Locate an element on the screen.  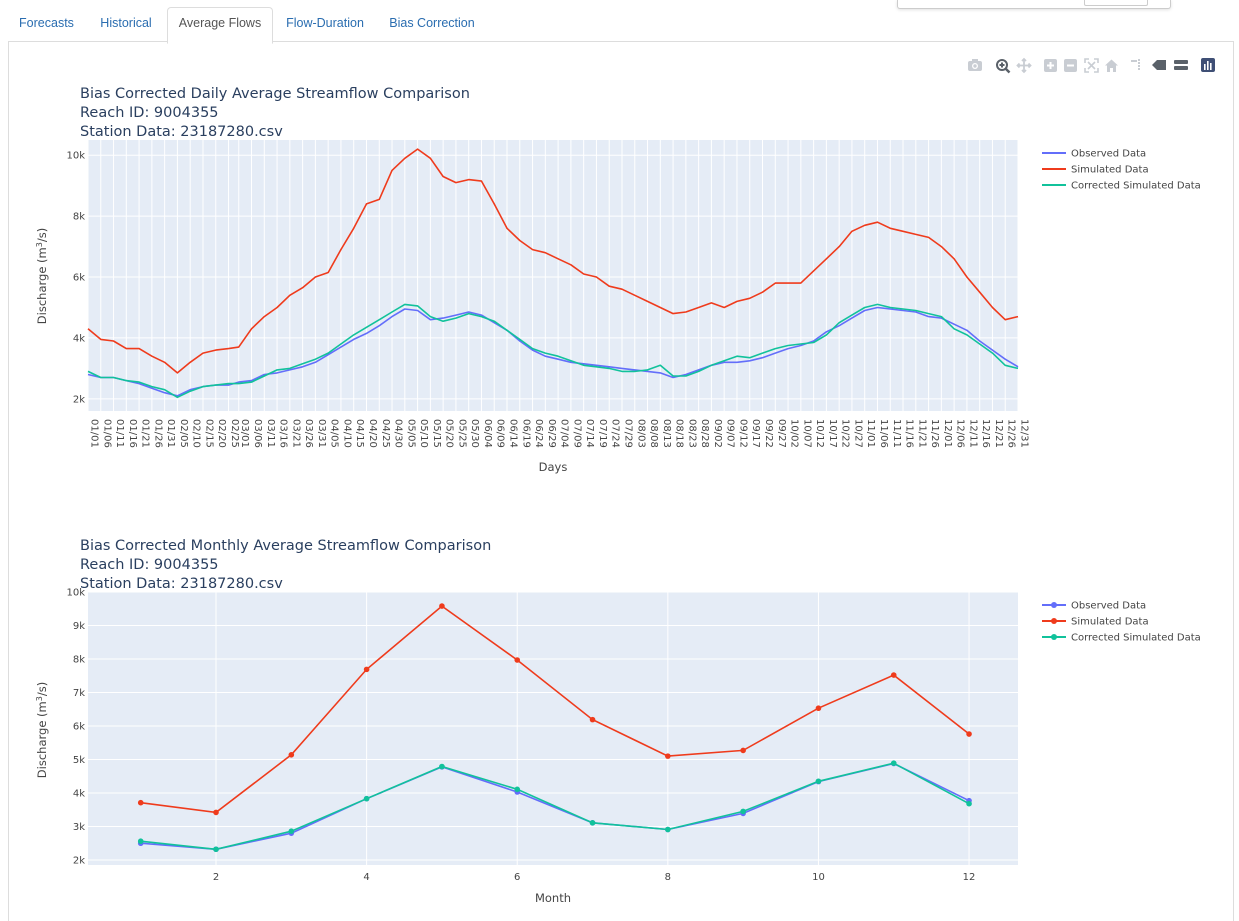
x-tick-label: 02/15 is located at coordinates (208, 433).